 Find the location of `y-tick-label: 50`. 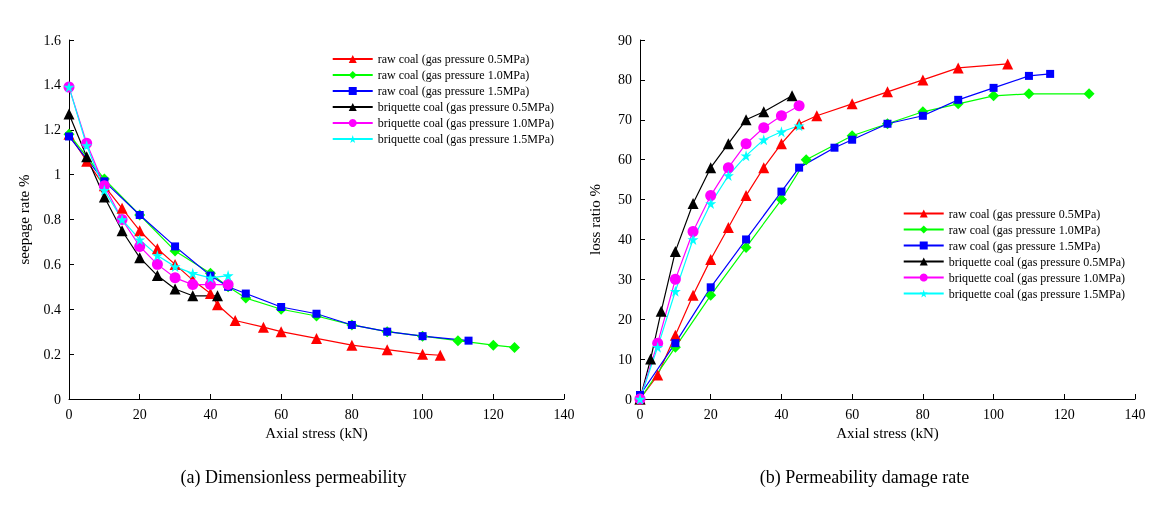

y-tick-label: 50 is located at coordinates (625, 200).